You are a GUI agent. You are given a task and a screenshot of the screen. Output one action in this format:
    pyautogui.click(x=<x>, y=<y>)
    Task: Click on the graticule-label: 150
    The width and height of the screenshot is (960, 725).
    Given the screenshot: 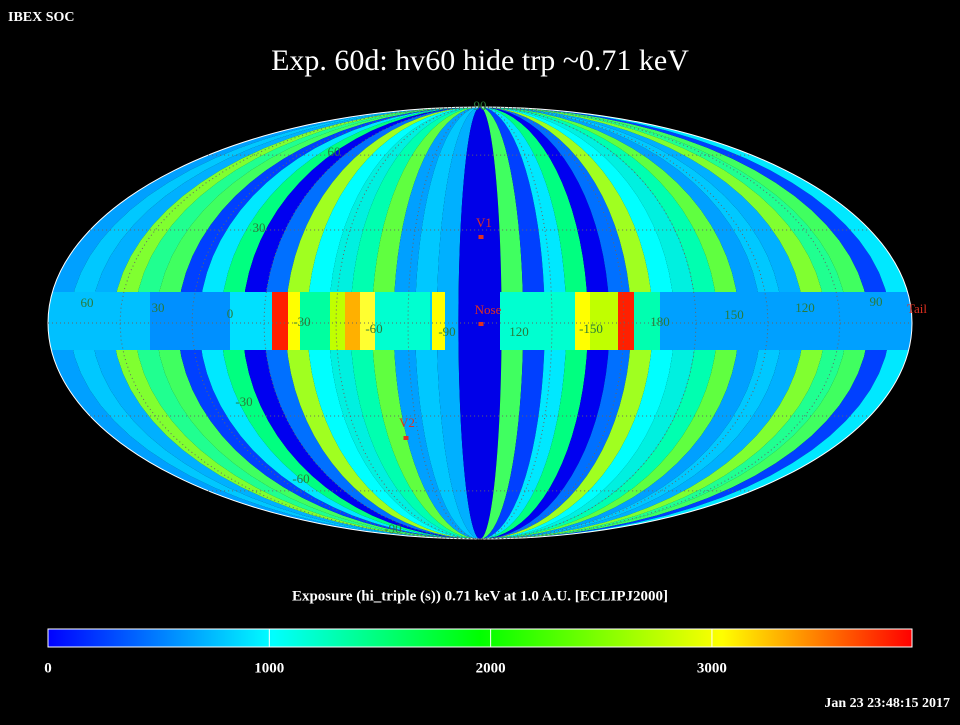 What is the action you would take?
    pyautogui.click(x=734, y=314)
    